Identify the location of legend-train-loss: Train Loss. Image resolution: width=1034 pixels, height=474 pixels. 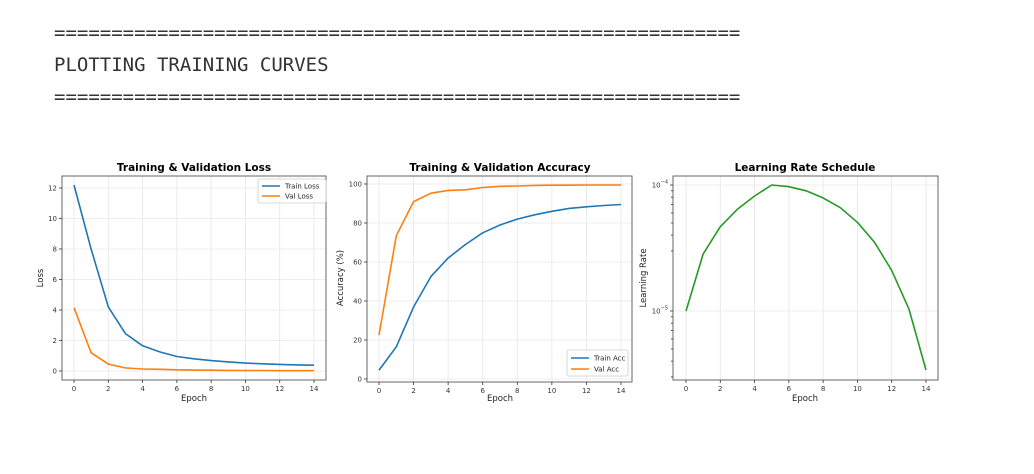
(302, 187).